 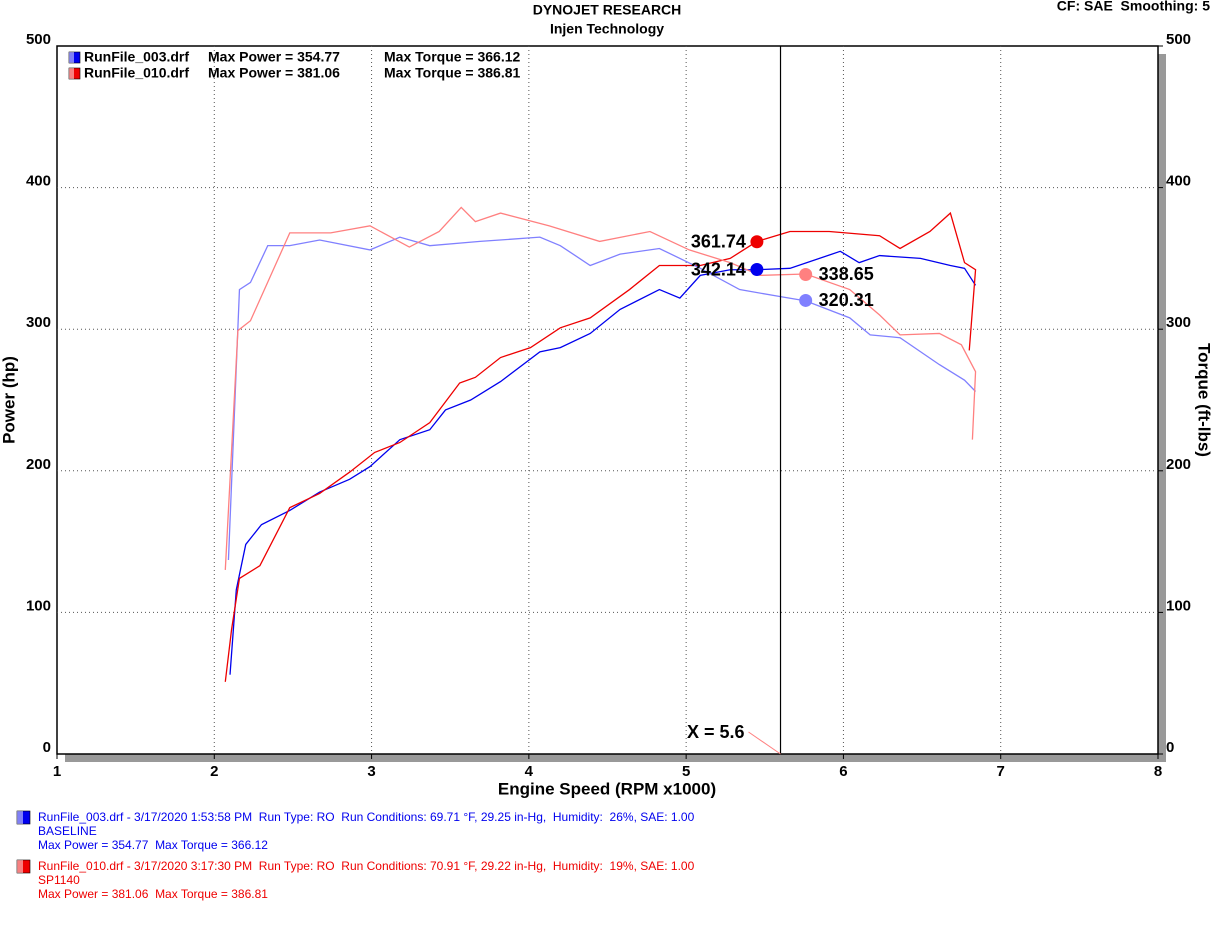 What do you see at coordinates (607, 788) in the screenshot?
I see `x-axis-label: Engine Speed (RPM x1000)` at bounding box center [607, 788].